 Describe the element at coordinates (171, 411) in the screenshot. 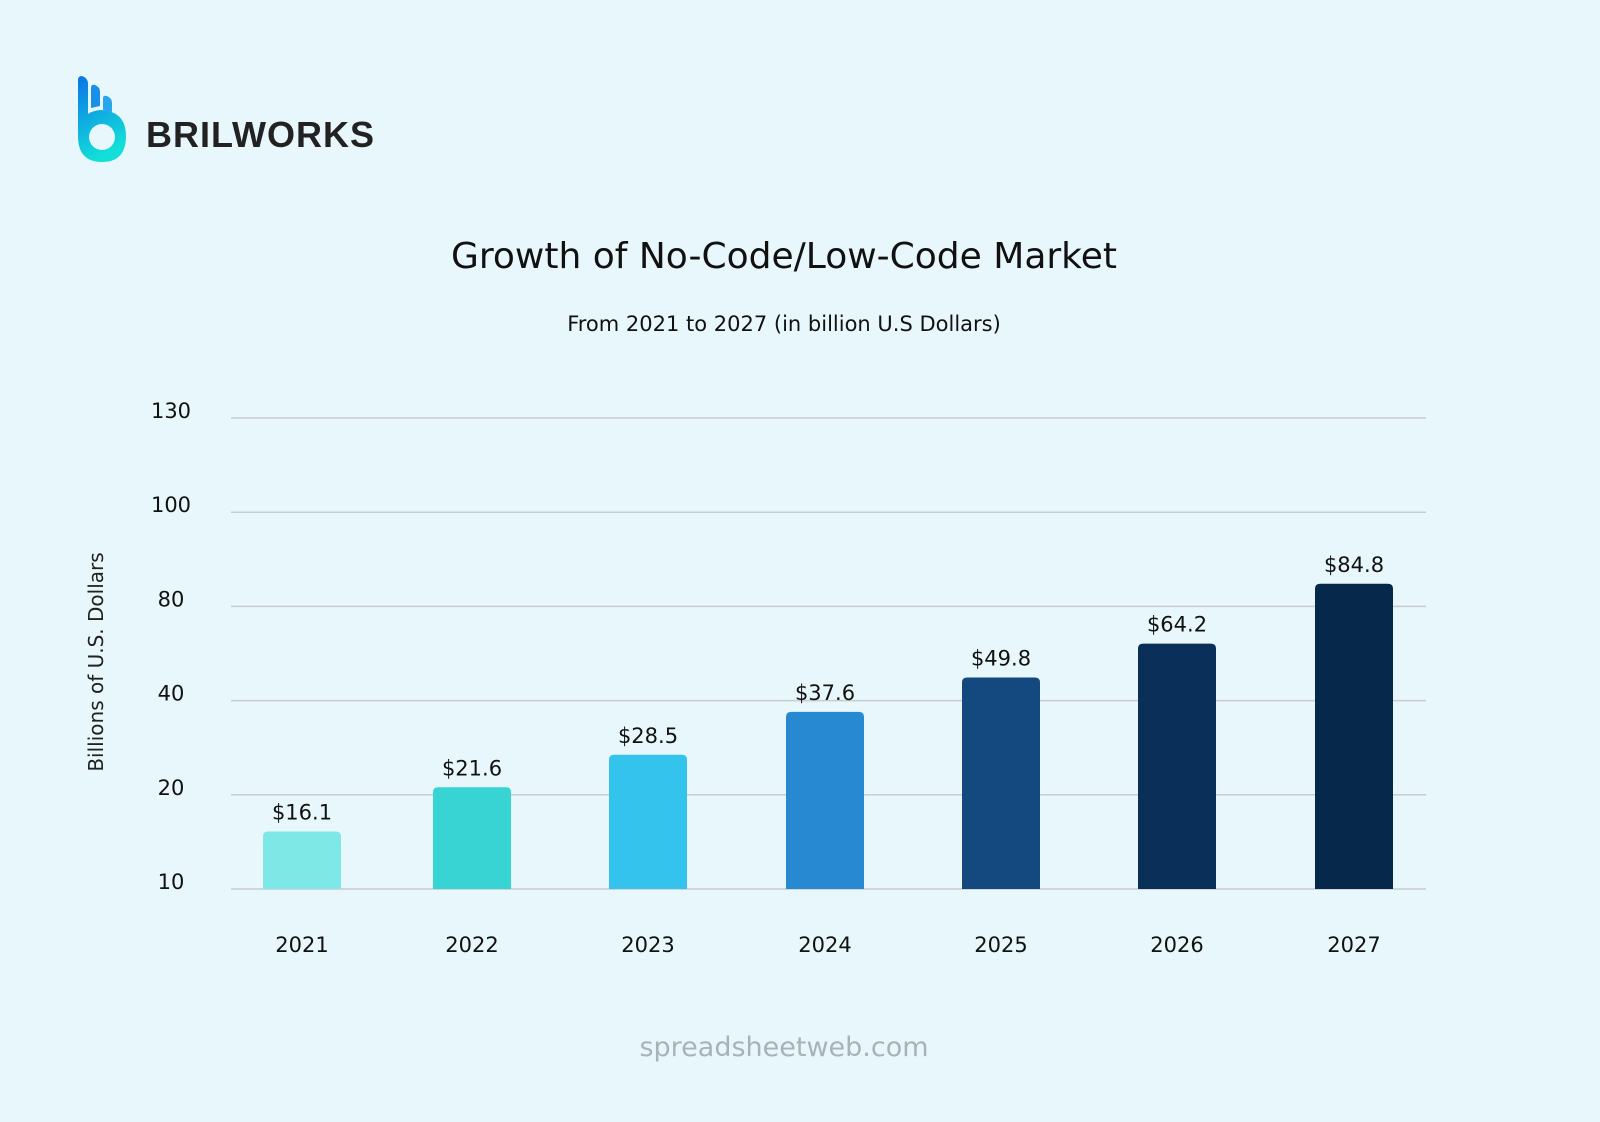

I see `y-tick-label: 130` at that location.